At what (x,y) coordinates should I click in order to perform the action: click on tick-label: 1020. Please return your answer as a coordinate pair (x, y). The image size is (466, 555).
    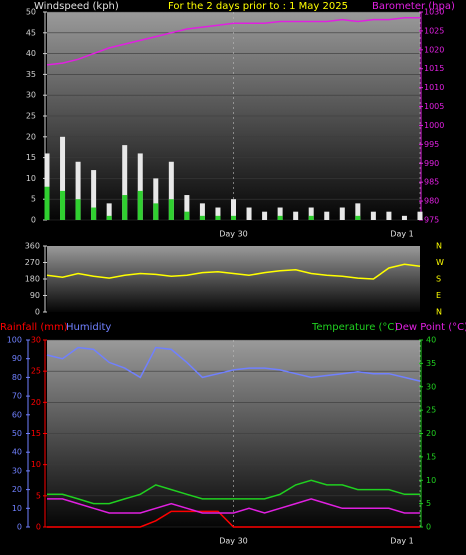
    Looking at the image, I should click on (434, 49).